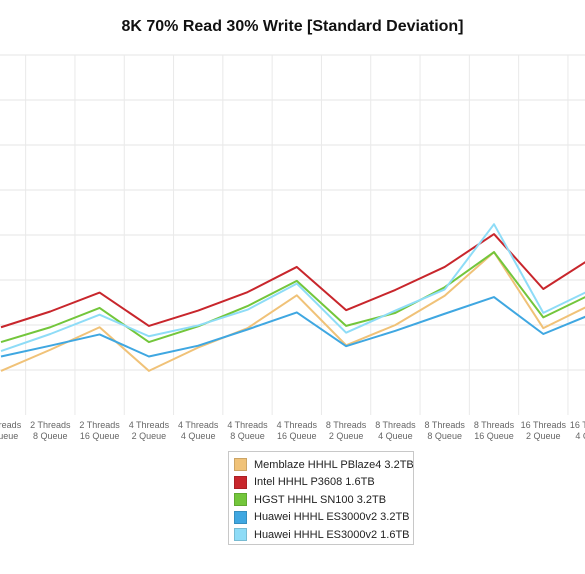 This screenshot has width=585, height=574. Describe the element at coordinates (314, 482) in the screenshot. I see `legend-label: Intel HHHL P3608 1.6TB` at that location.